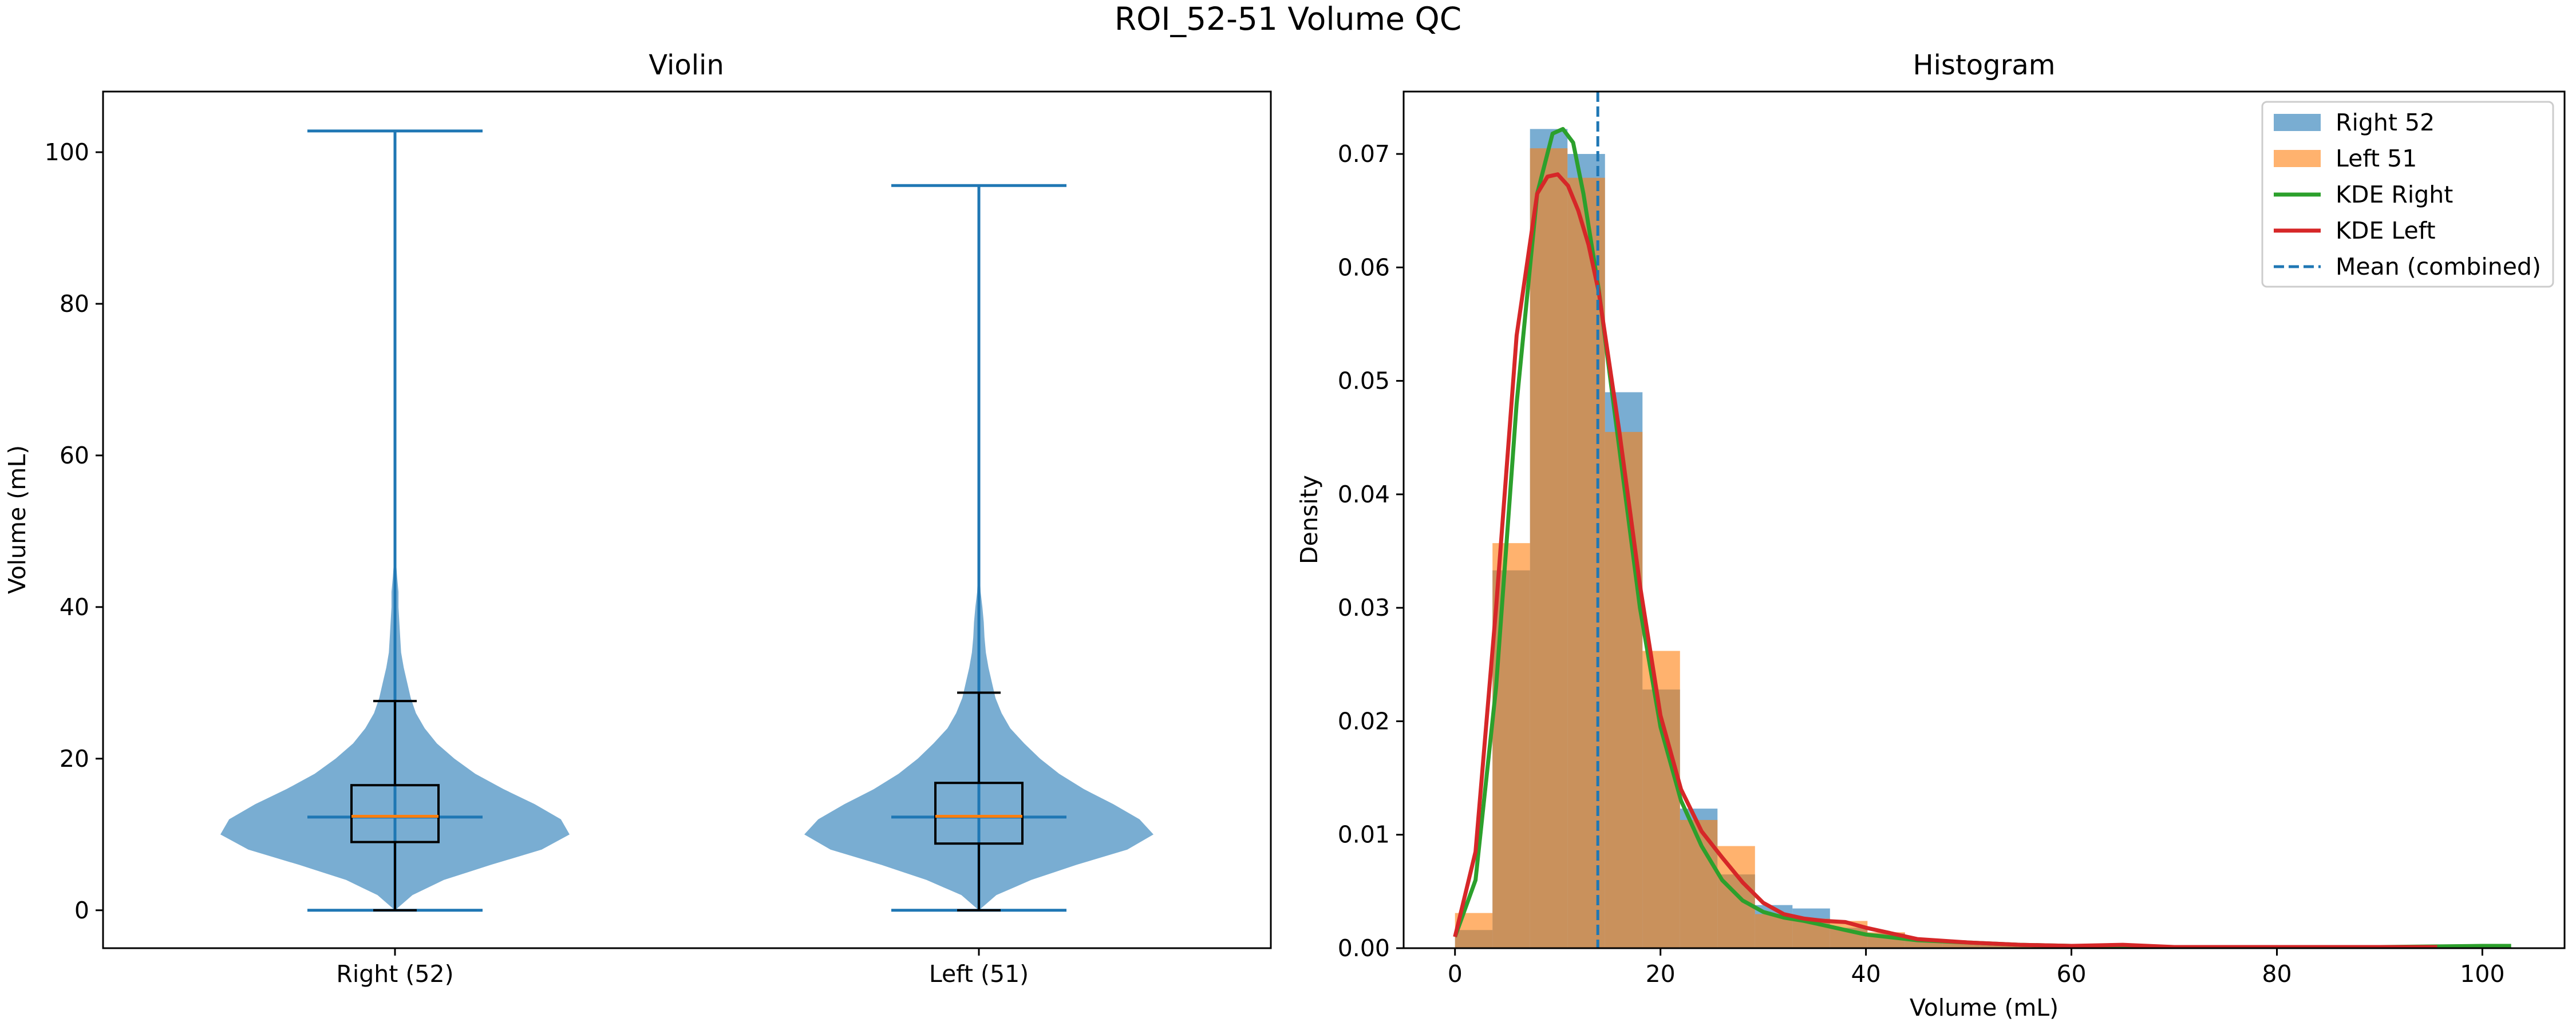 This screenshot has height=1030, width=2576. I want to click on histogram-x-tick-label: 0, so click(1455, 974).